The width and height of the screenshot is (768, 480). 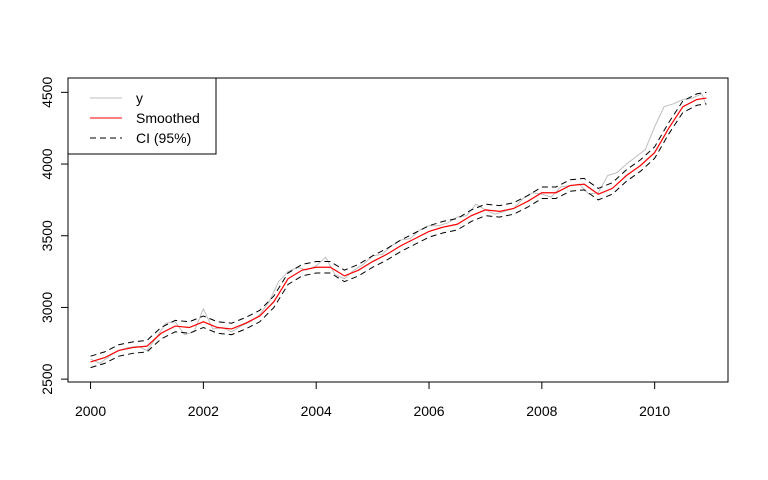 I want to click on x-tick-label: 2000, so click(x=90, y=411).